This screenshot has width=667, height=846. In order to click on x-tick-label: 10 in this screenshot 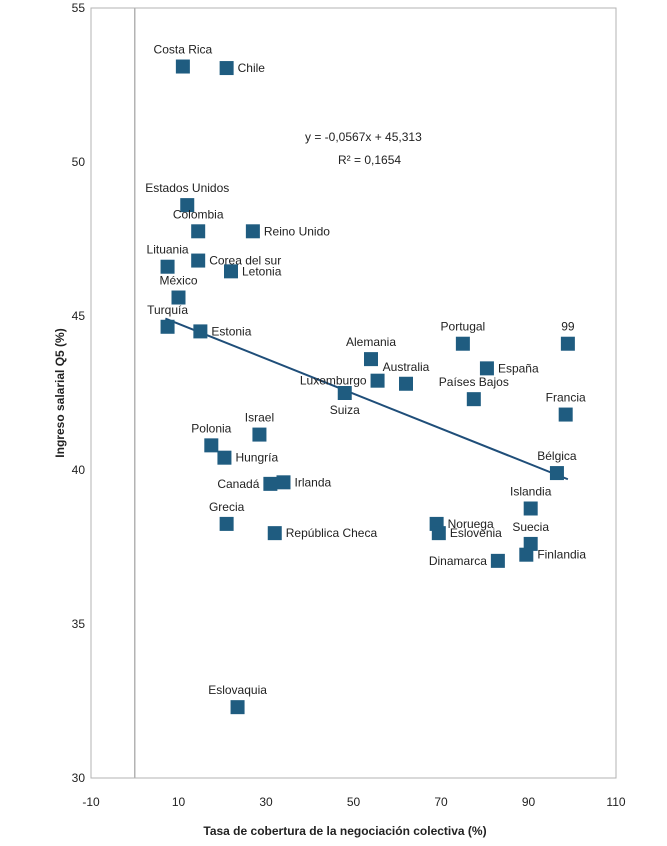, I will do `click(179, 802)`.